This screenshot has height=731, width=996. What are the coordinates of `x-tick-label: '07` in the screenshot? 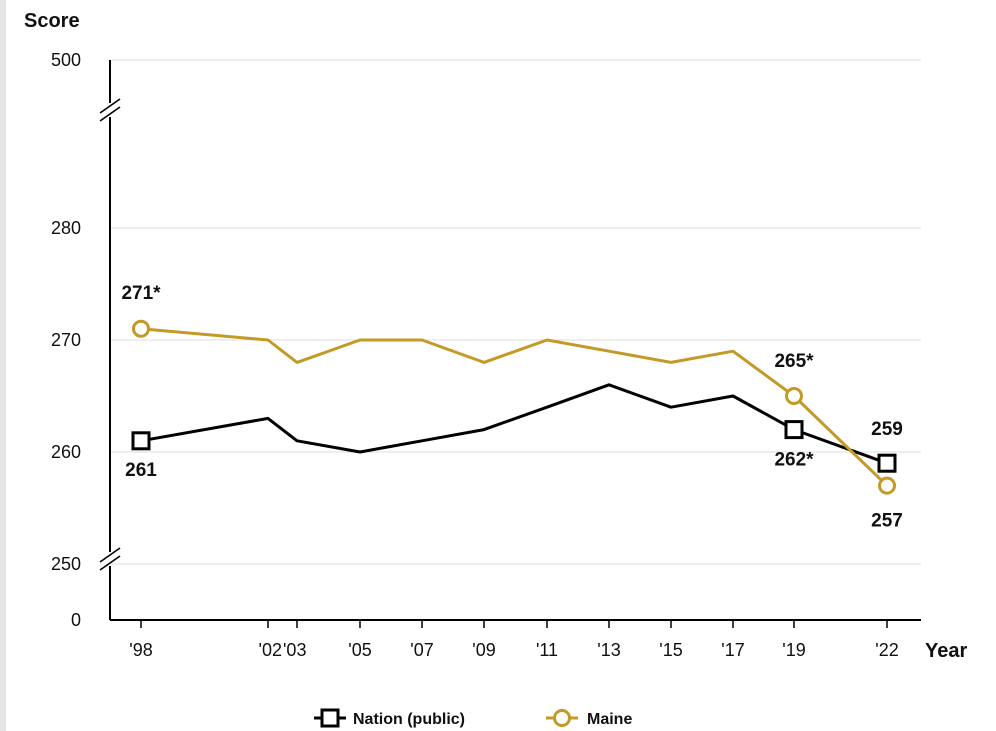 It's located at (421, 650).